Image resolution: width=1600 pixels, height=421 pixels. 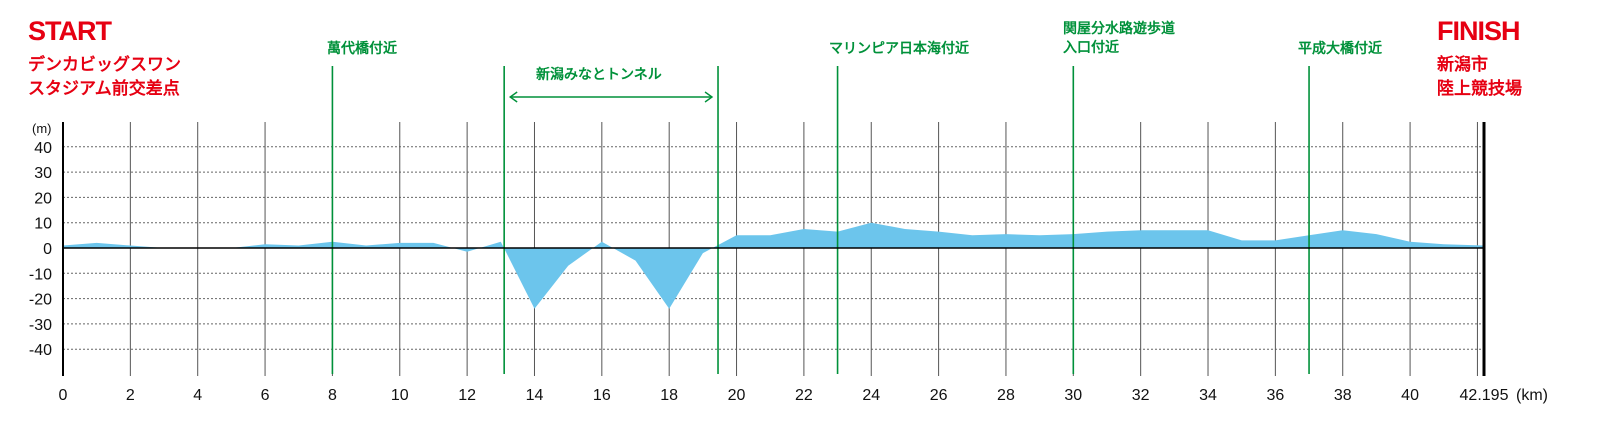 I want to click on x-tick-30: 30, so click(x=1073, y=395).